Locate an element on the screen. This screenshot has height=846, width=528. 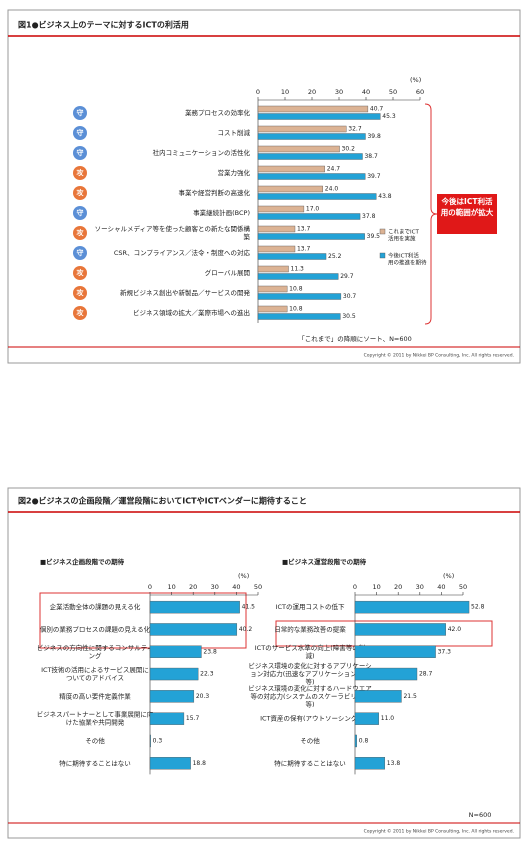
value-label: 30.7 is located at coordinates (350, 296).